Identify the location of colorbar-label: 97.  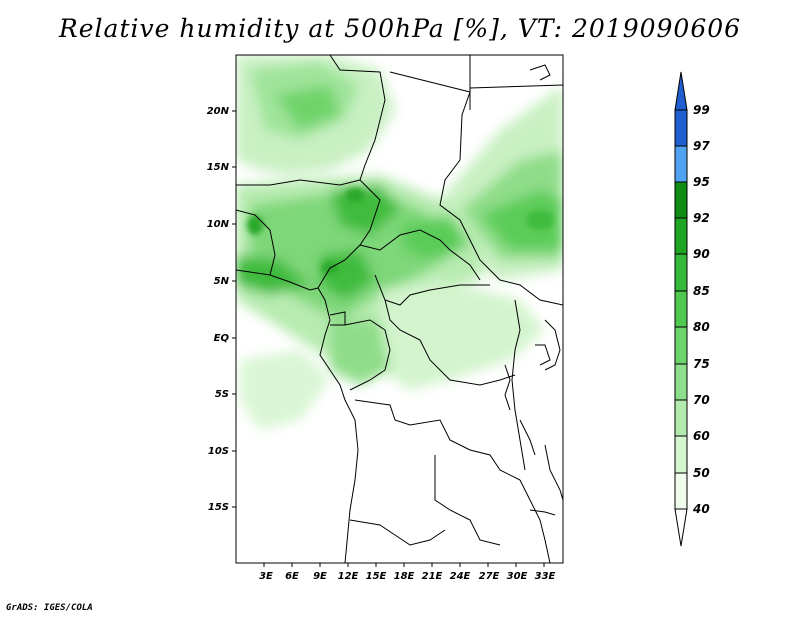
(701, 146).